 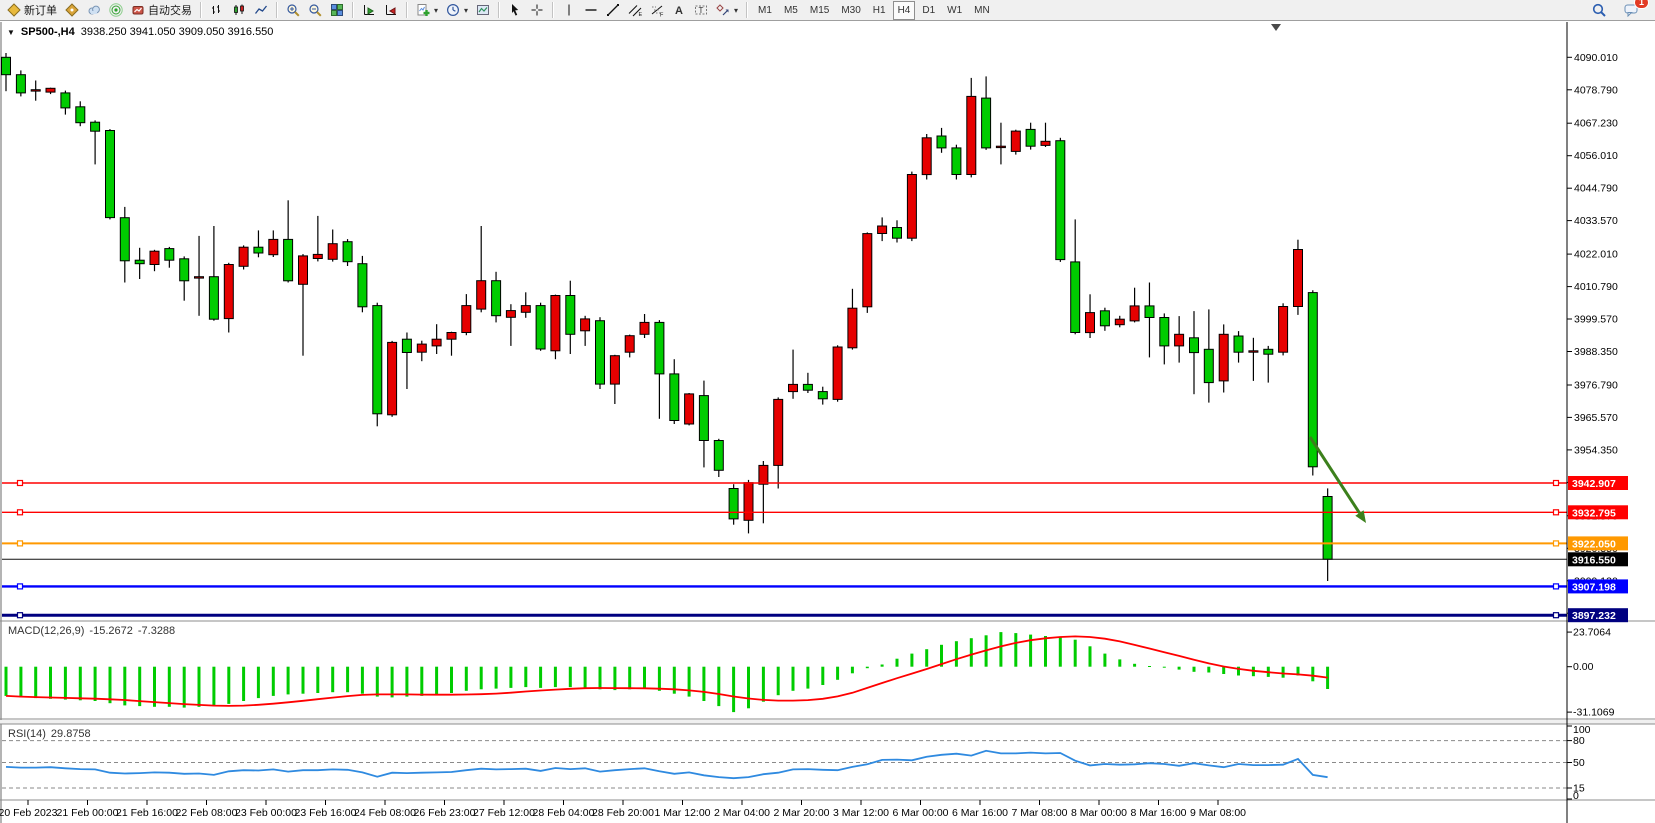 I want to click on macd-axis-label: -31.1069, so click(x=1594, y=713).